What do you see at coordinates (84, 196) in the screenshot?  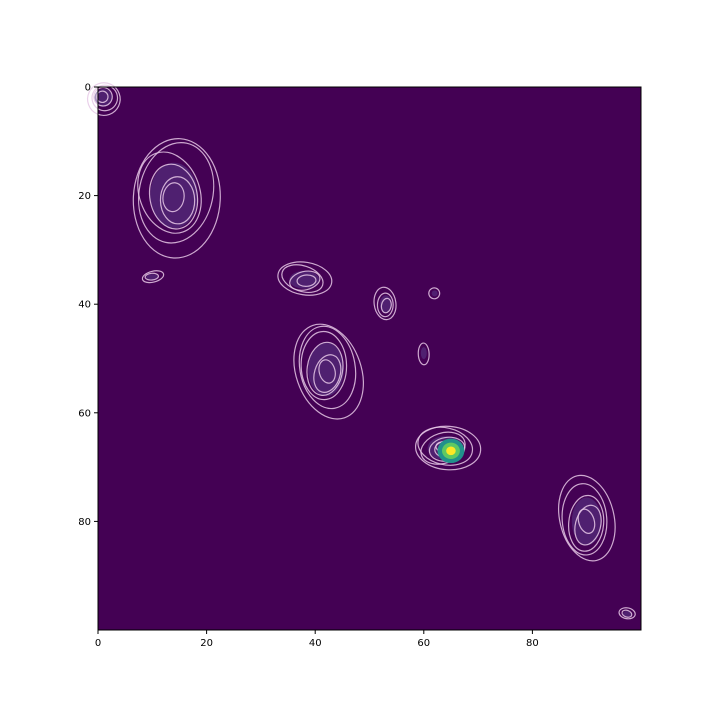 I see `y-tick-label-20: 20` at bounding box center [84, 196].